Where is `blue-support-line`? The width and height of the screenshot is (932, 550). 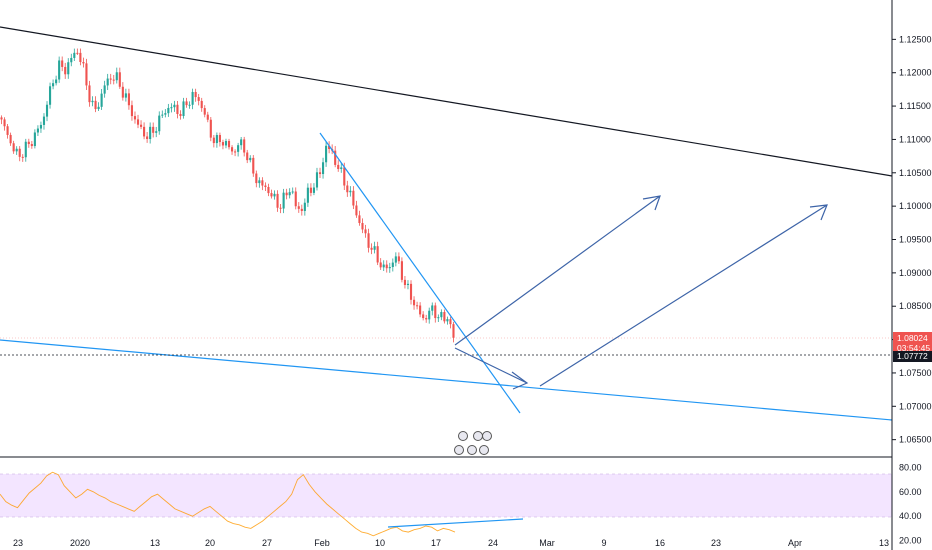
blue-support-line is located at coordinates (446, 380).